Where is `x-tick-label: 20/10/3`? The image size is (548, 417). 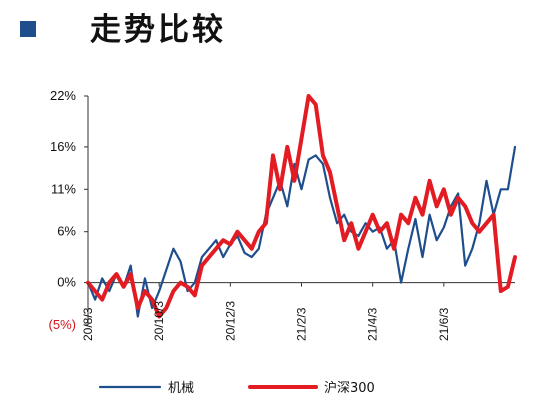
x-tick-label: 20/10/3 is located at coordinates (159, 321).